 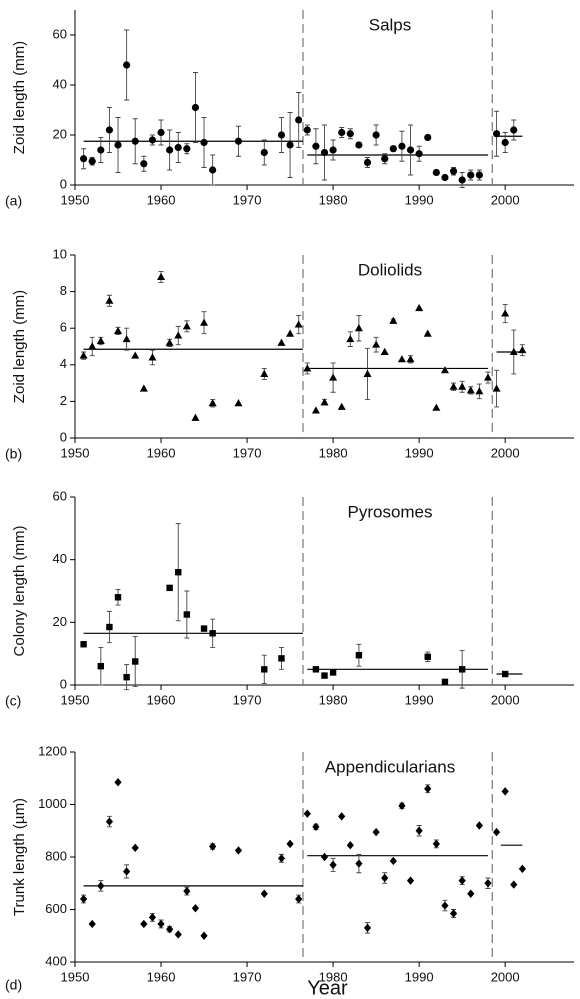 What do you see at coordinates (63, 183) in the screenshot?
I see `y-tick-label: 0` at bounding box center [63, 183].